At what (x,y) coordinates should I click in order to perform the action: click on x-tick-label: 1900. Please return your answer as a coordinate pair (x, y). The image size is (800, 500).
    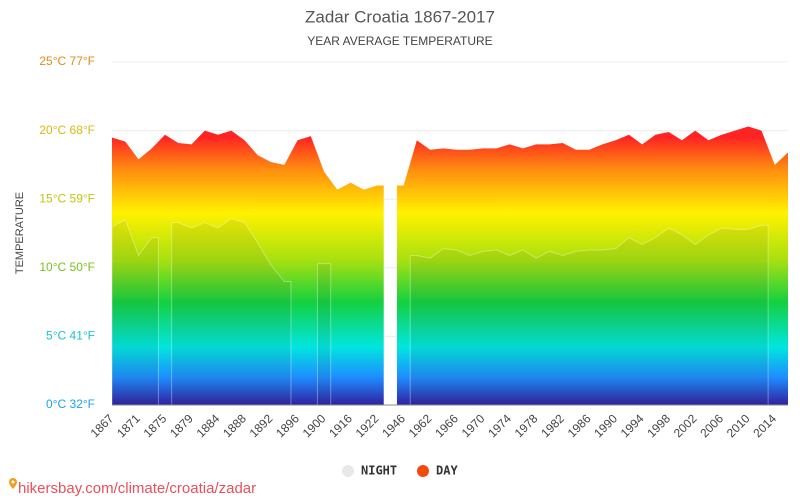
    Looking at the image, I should click on (314, 425).